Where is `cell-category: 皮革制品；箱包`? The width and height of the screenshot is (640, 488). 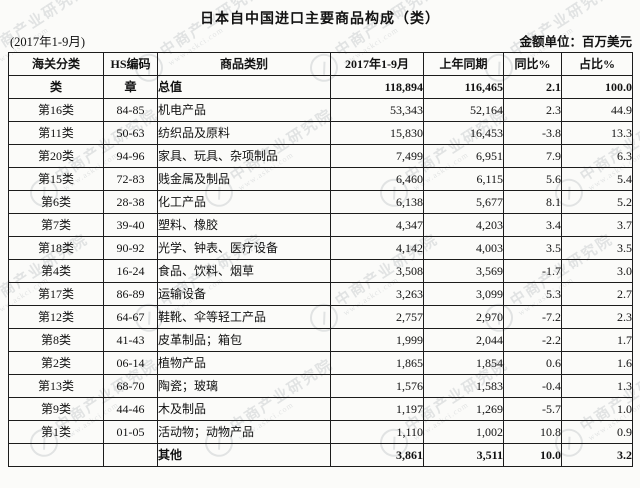
cell-category: 皮革制品；箱包 is located at coordinates (244, 340).